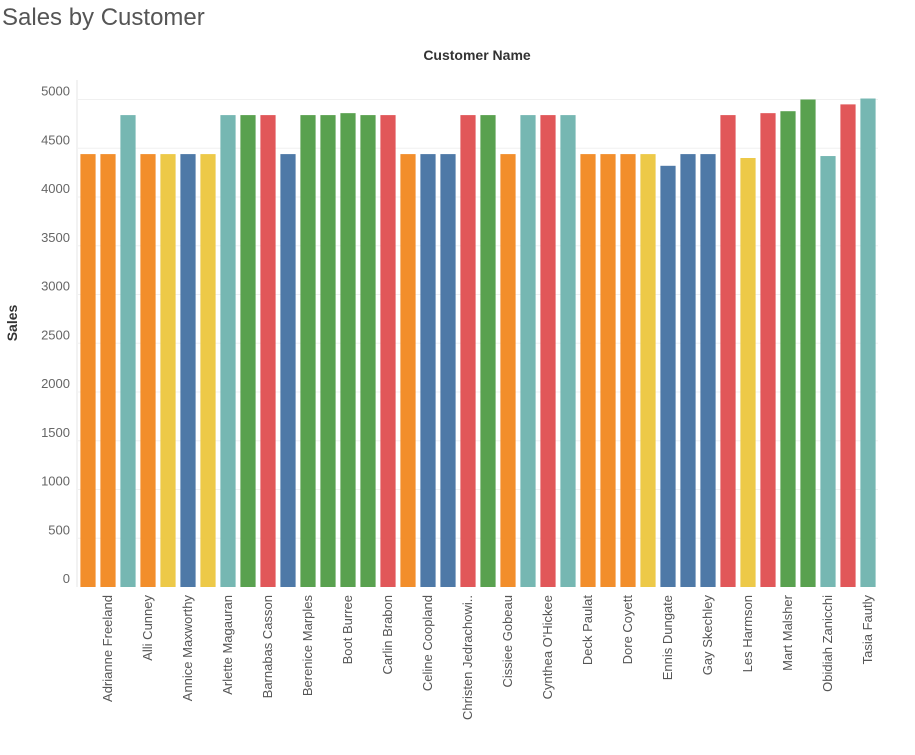 This screenshot has width=915, height=755. Describe the element at coordinates (347, 629) in the screenshot. I see `x-tick-label: Boot Burree` at that location.